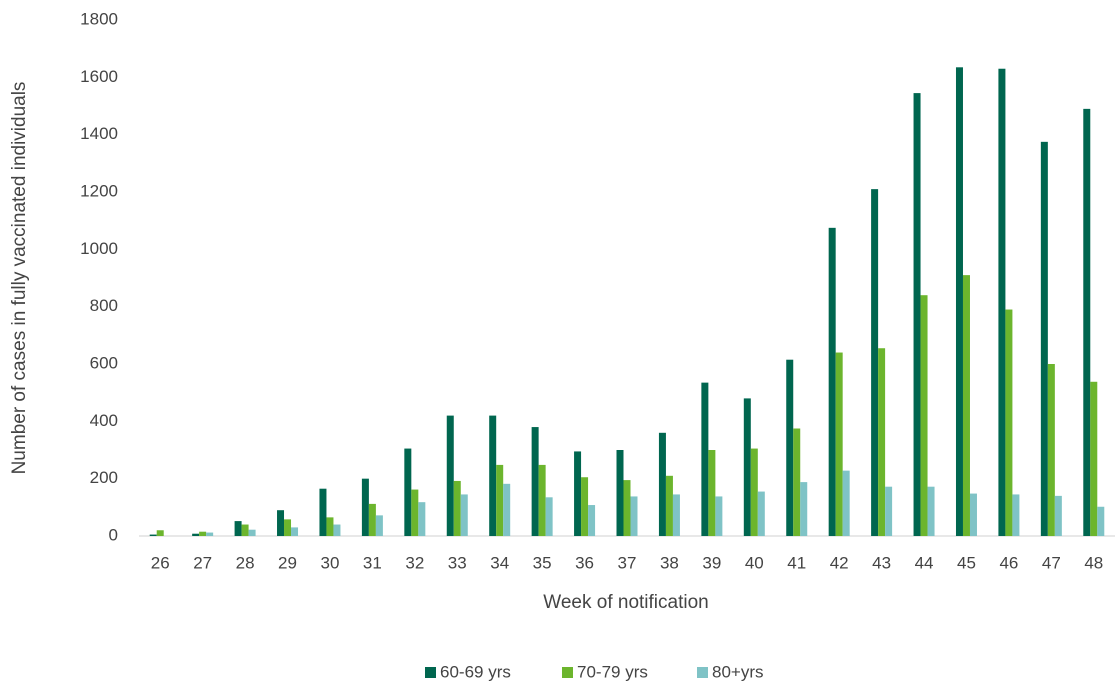 This screenshot has width=1115, height=685. What do you see at coordinates (160, 562) in the screenshot?
I see `x-tick-label: 26` at bounding box center [160, 562].